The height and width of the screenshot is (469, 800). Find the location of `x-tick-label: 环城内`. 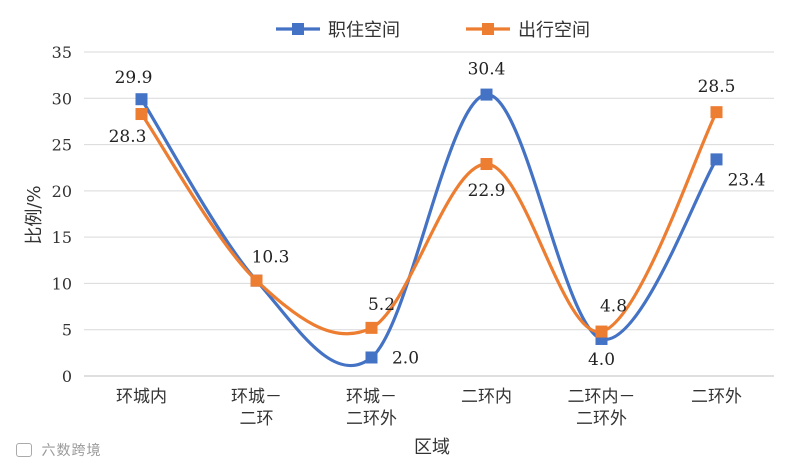

x-tick-label: 环城内 is located at coordinates (141, 397).